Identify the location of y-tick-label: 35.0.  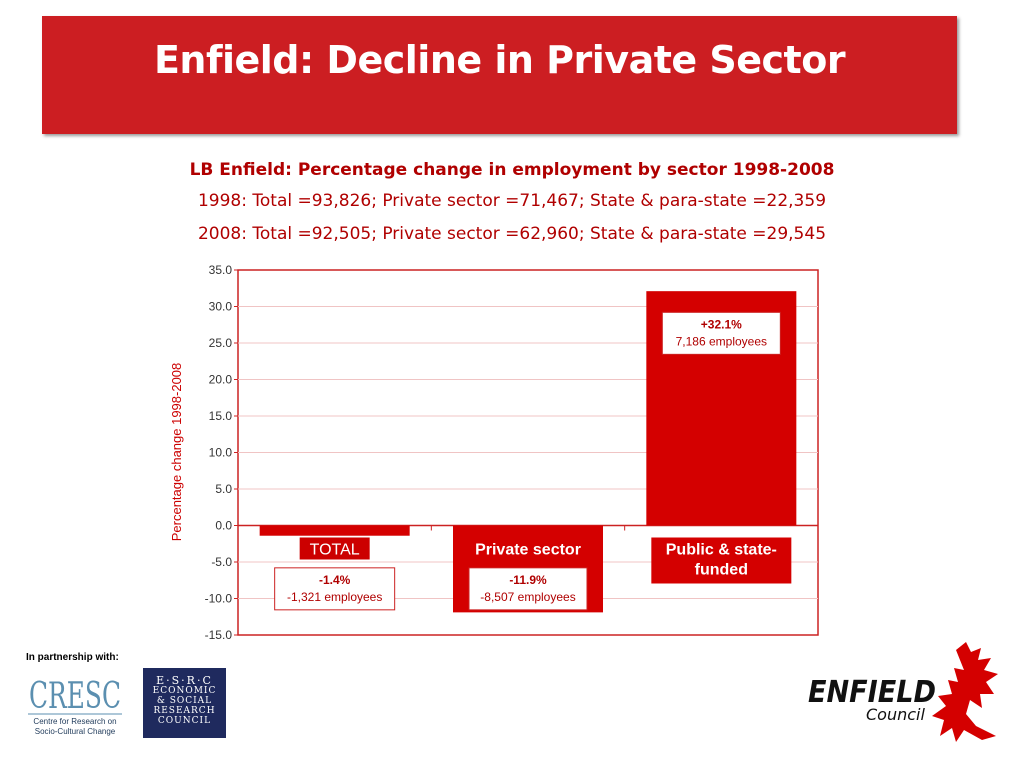
(221, 270).